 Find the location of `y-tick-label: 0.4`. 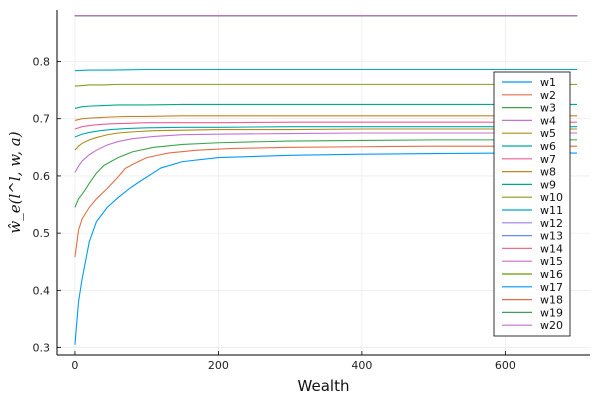

y-tick-label: 0.4 is located at coordinates (42, 290).